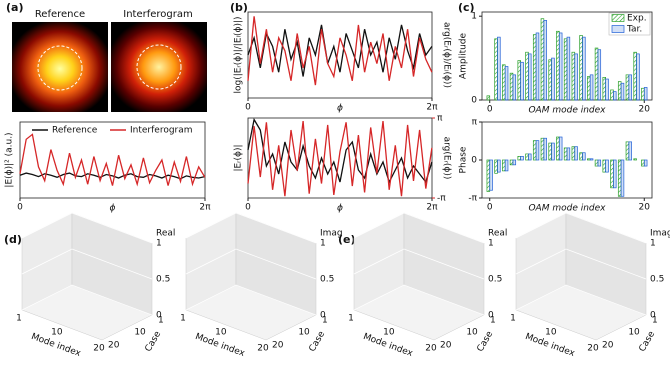  What do you see at coordinates (323, 316) in the screenshot?
I see `z-tick-label: 0` at bounding box center [323, 316].